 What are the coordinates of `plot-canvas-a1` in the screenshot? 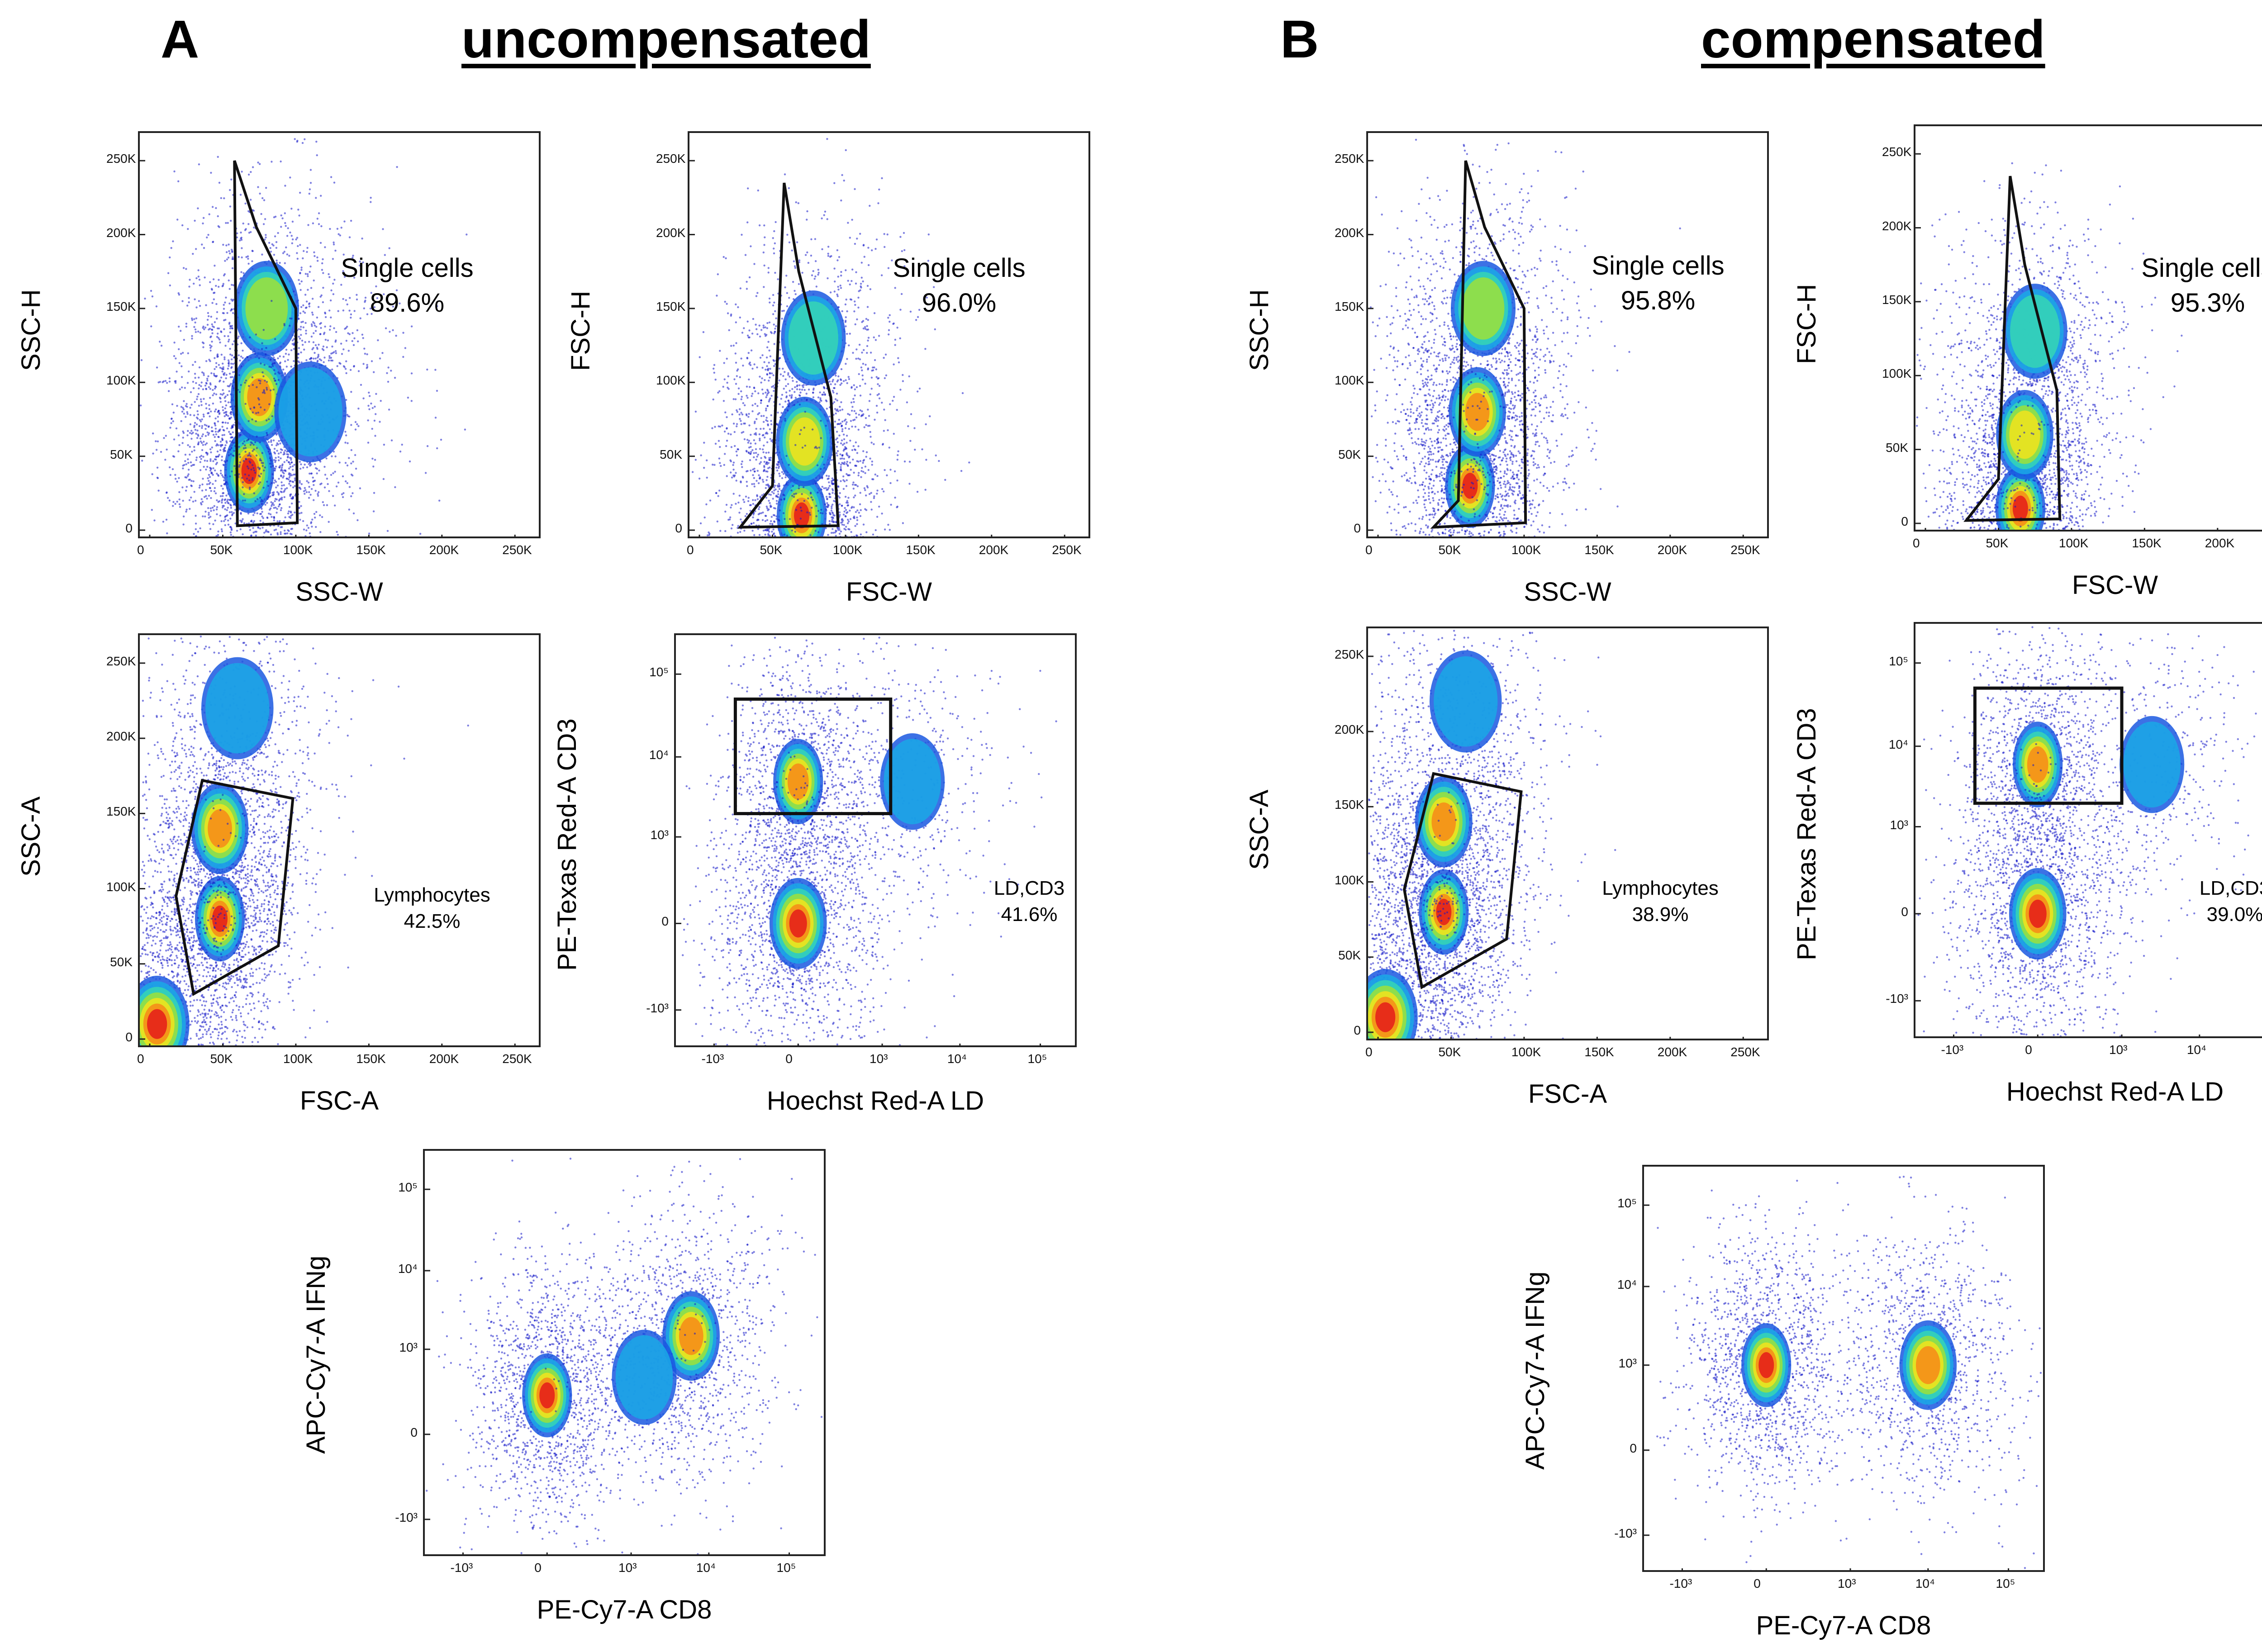 It's located at (328, 337).